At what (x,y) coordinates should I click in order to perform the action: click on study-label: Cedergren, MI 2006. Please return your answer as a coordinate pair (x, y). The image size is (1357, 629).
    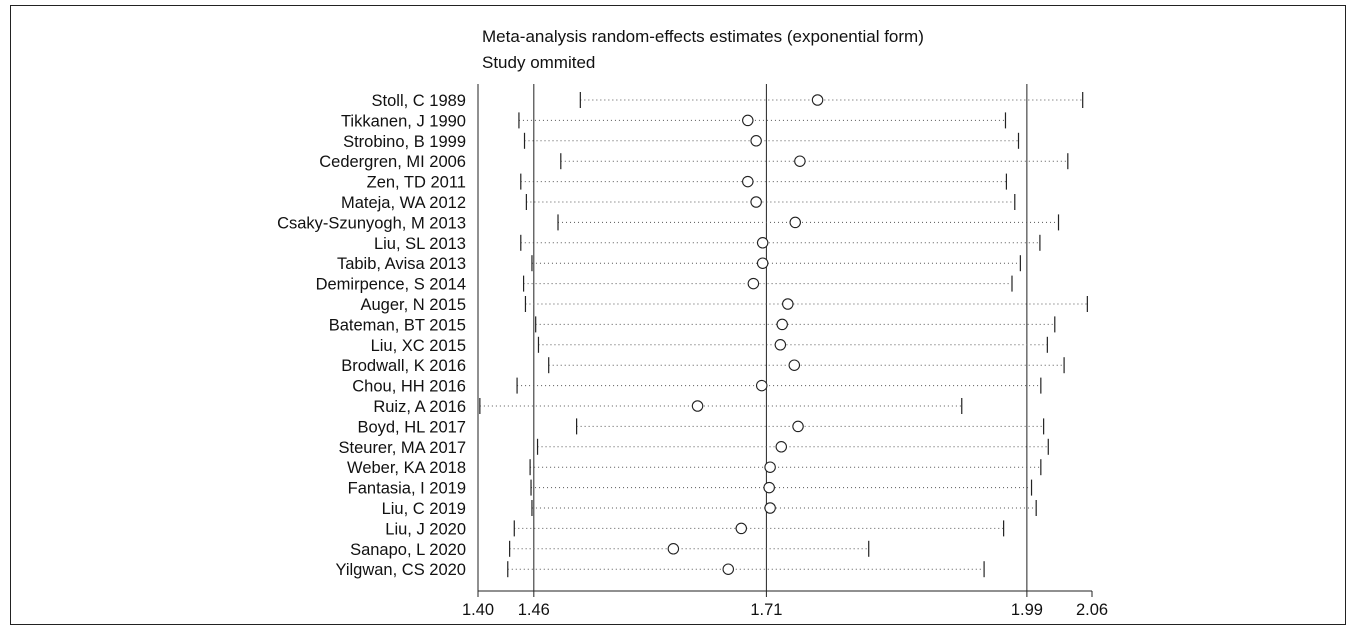
    Looking at the image, I should click on (392, 162).